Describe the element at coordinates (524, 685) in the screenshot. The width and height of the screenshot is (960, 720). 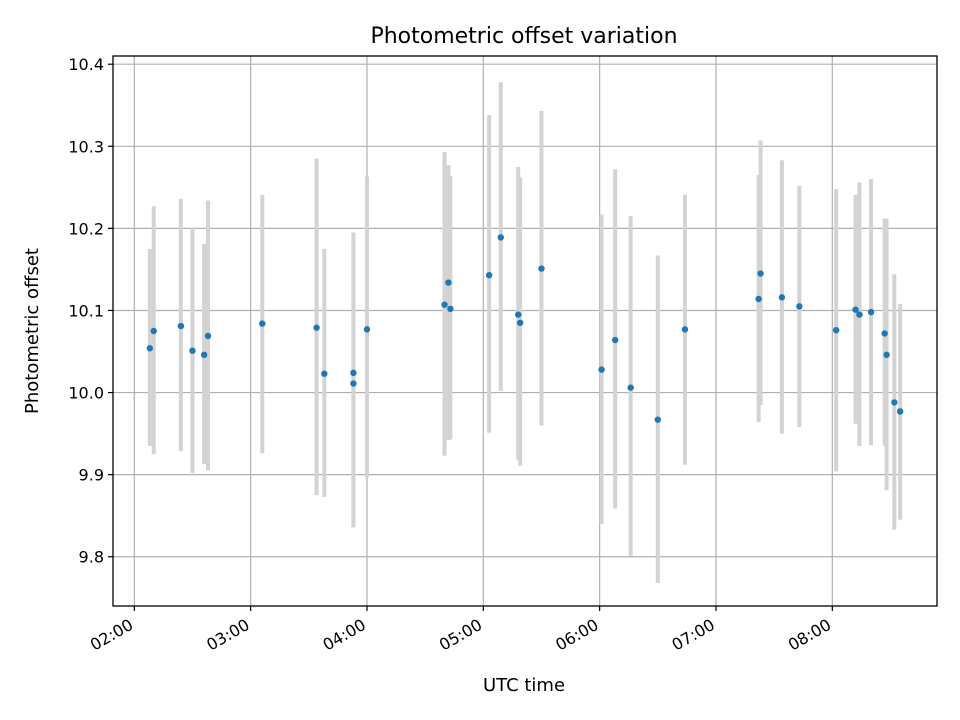
I see `x-axis-label: UTC time` at that location.